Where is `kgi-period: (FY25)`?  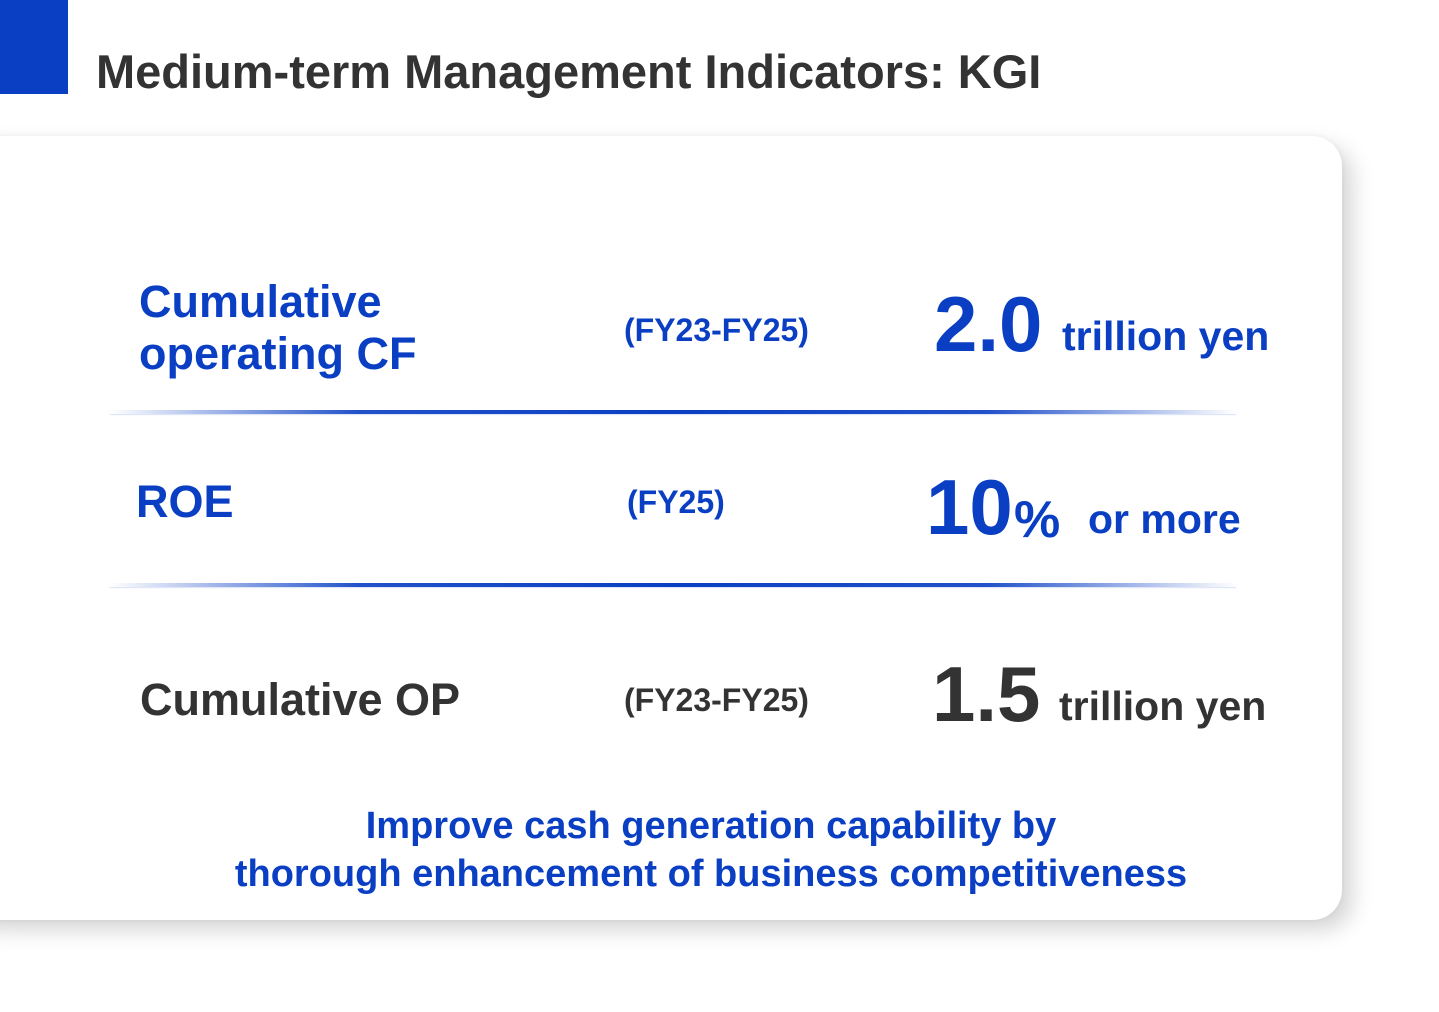 kgi-period: (FY25) is located at coordinates (676, 502).